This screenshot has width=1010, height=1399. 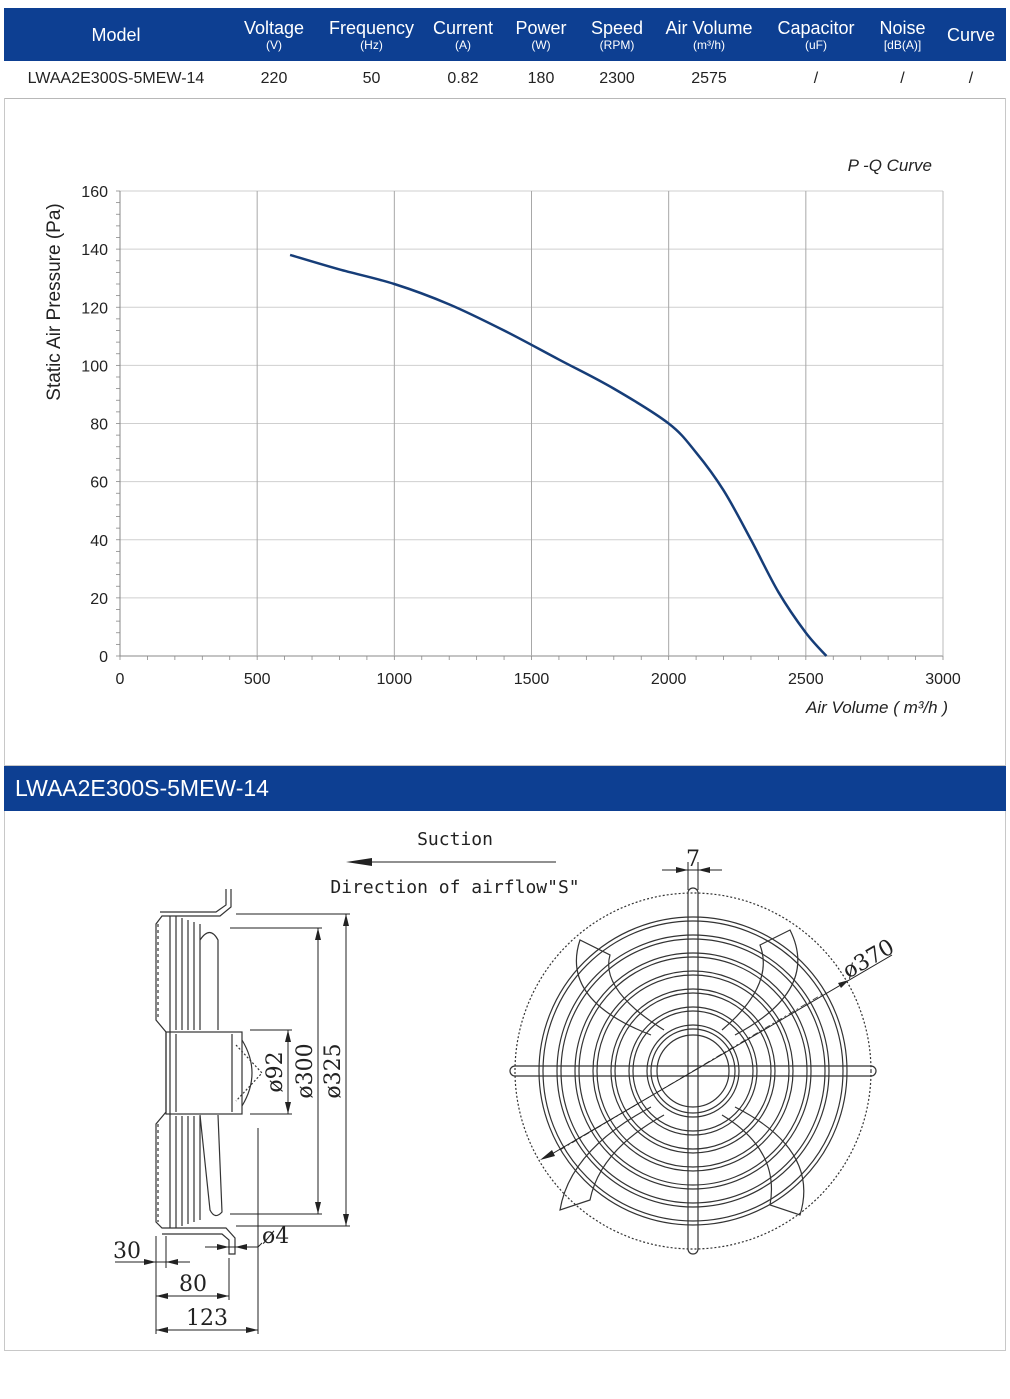 I want to click on x-tick-label: 1500, so click(x=532, y=679).